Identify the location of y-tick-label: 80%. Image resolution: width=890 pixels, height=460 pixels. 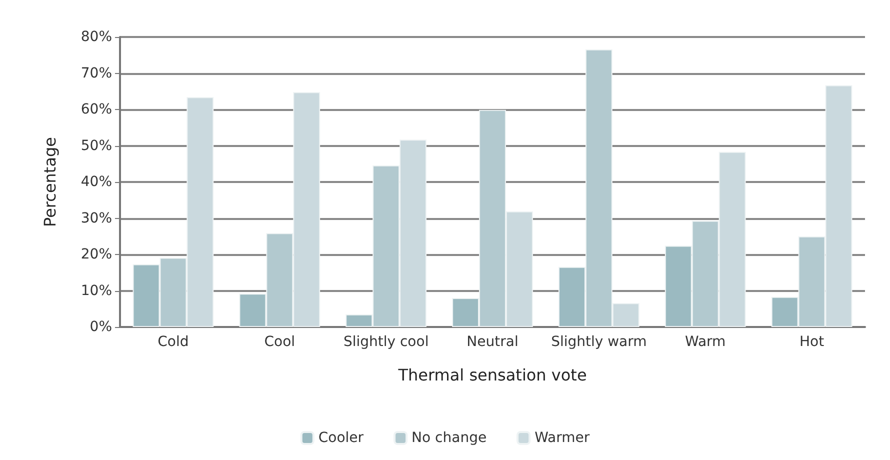
(96, 37).